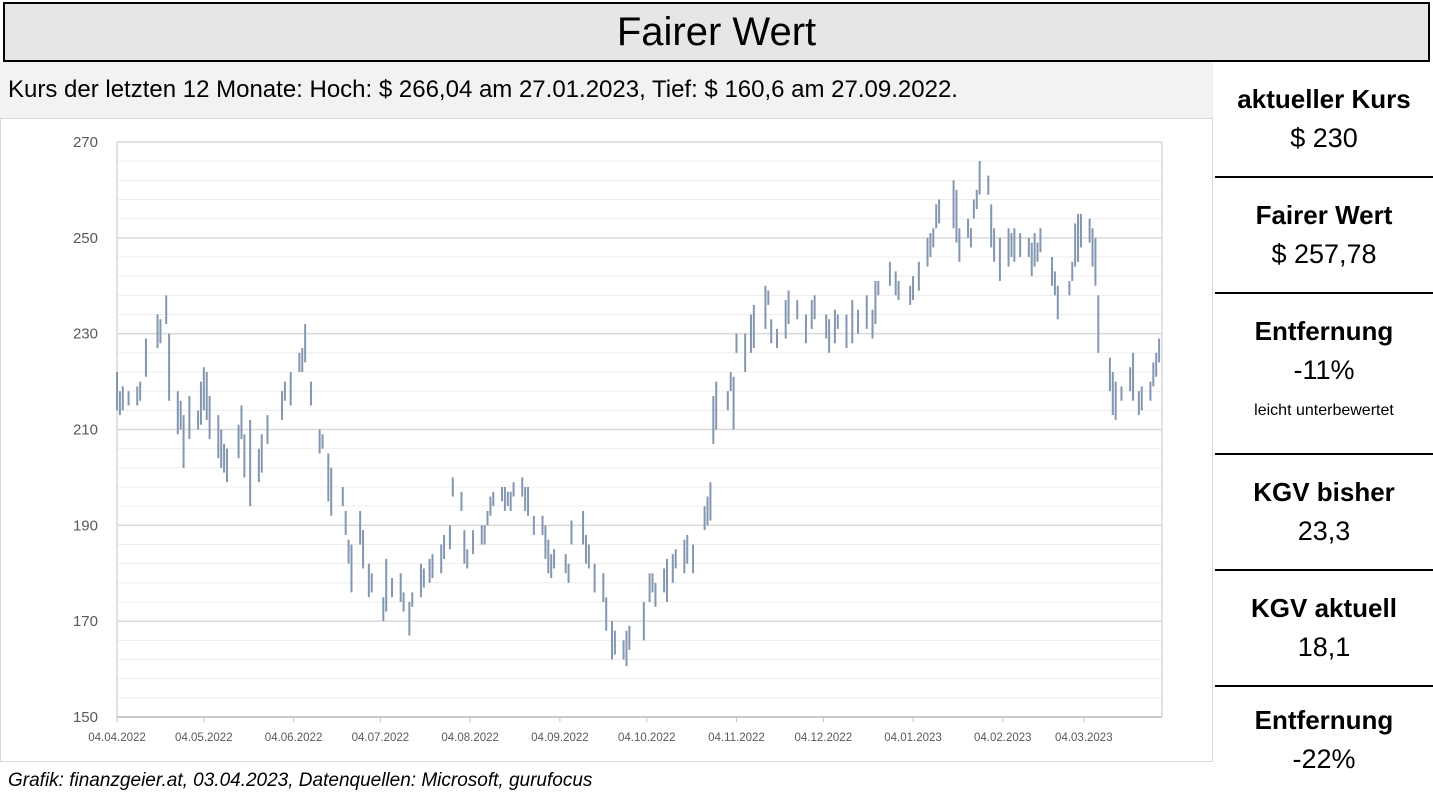 Image resolution: width=1433 pixels, height=799 pixels. What do you see at coordinates (1003, 738) in the screenshot?
I see `x-tick-label: 04.02.2023` at bounding box center [1003, 738].